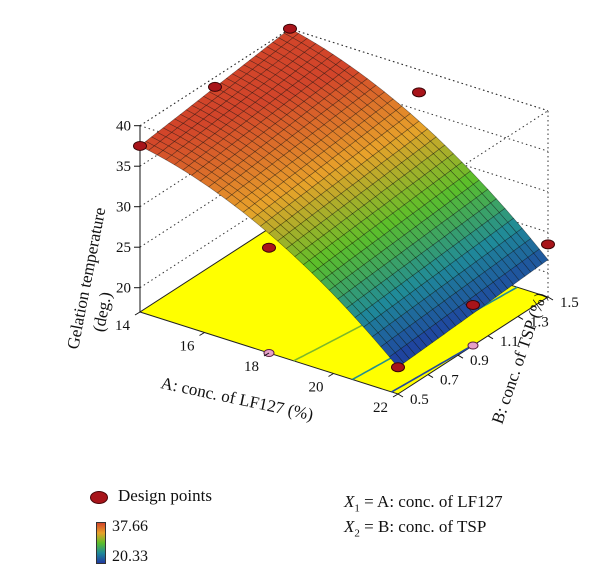 The height and width of the screenshot is (587, 600). I want to click on y-tick-label: 0.5, so click(419, 400).